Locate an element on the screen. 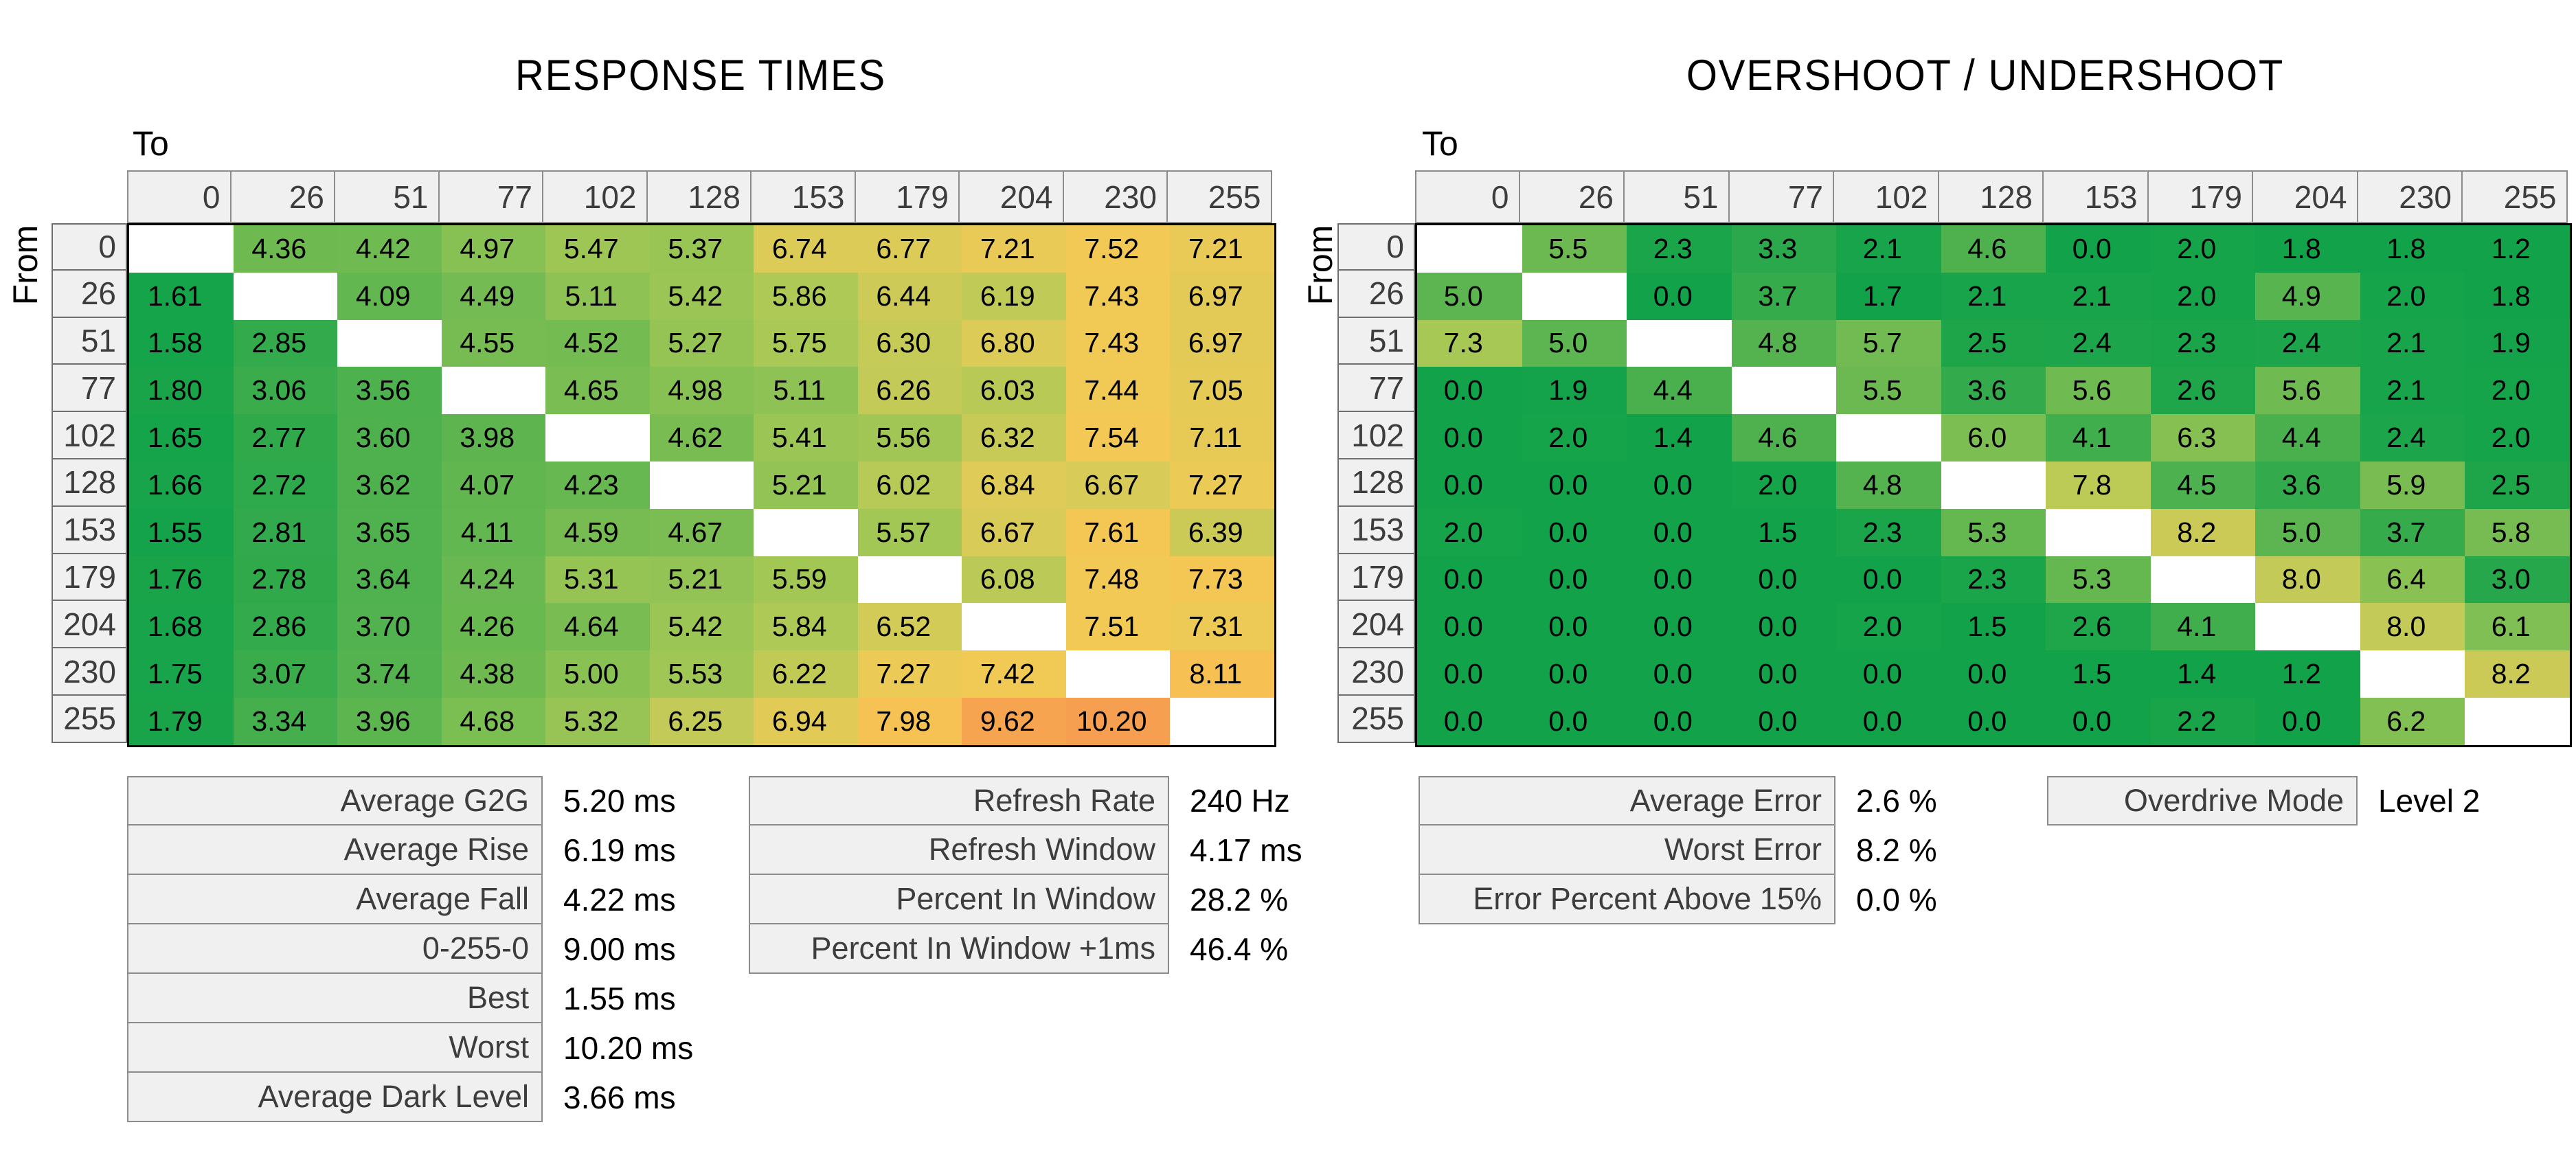  overshoot-cell-from-26-to-255: 1.8 is located at coordinates (2517, 296).